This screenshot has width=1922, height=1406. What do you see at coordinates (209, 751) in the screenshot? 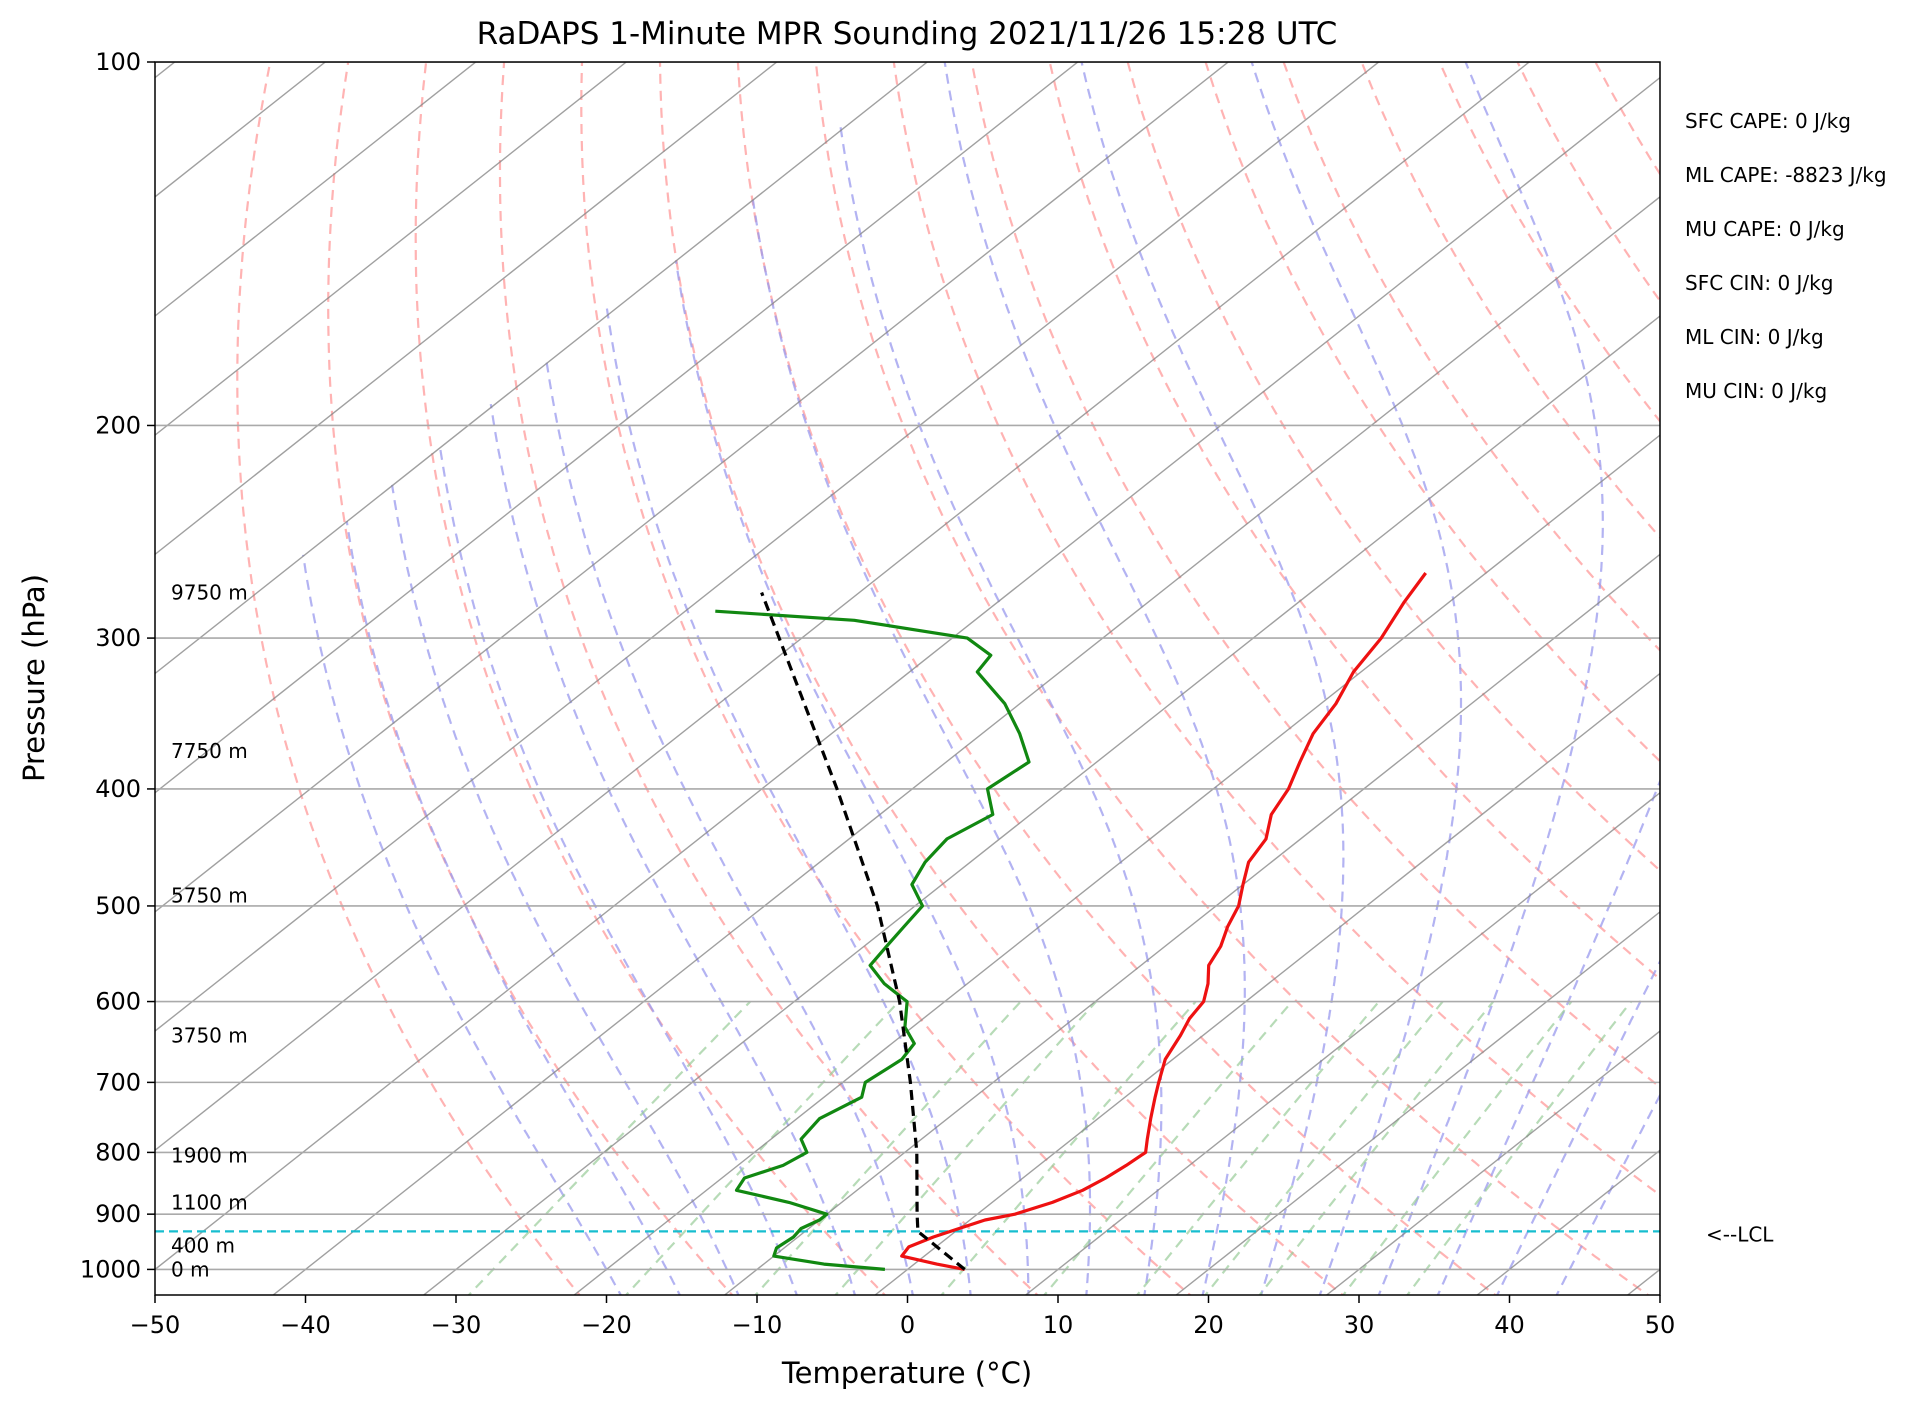
I see `height-label: 7750 m` at bounding box center [209, 751].